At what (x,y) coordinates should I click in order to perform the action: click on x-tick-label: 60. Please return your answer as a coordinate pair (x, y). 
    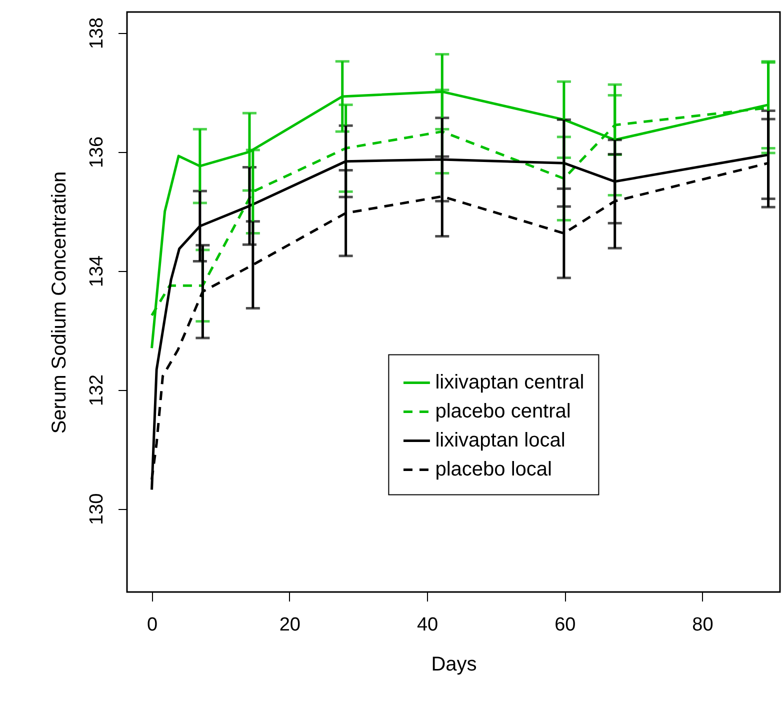
    Looking at the image, I should click on (565, 625).